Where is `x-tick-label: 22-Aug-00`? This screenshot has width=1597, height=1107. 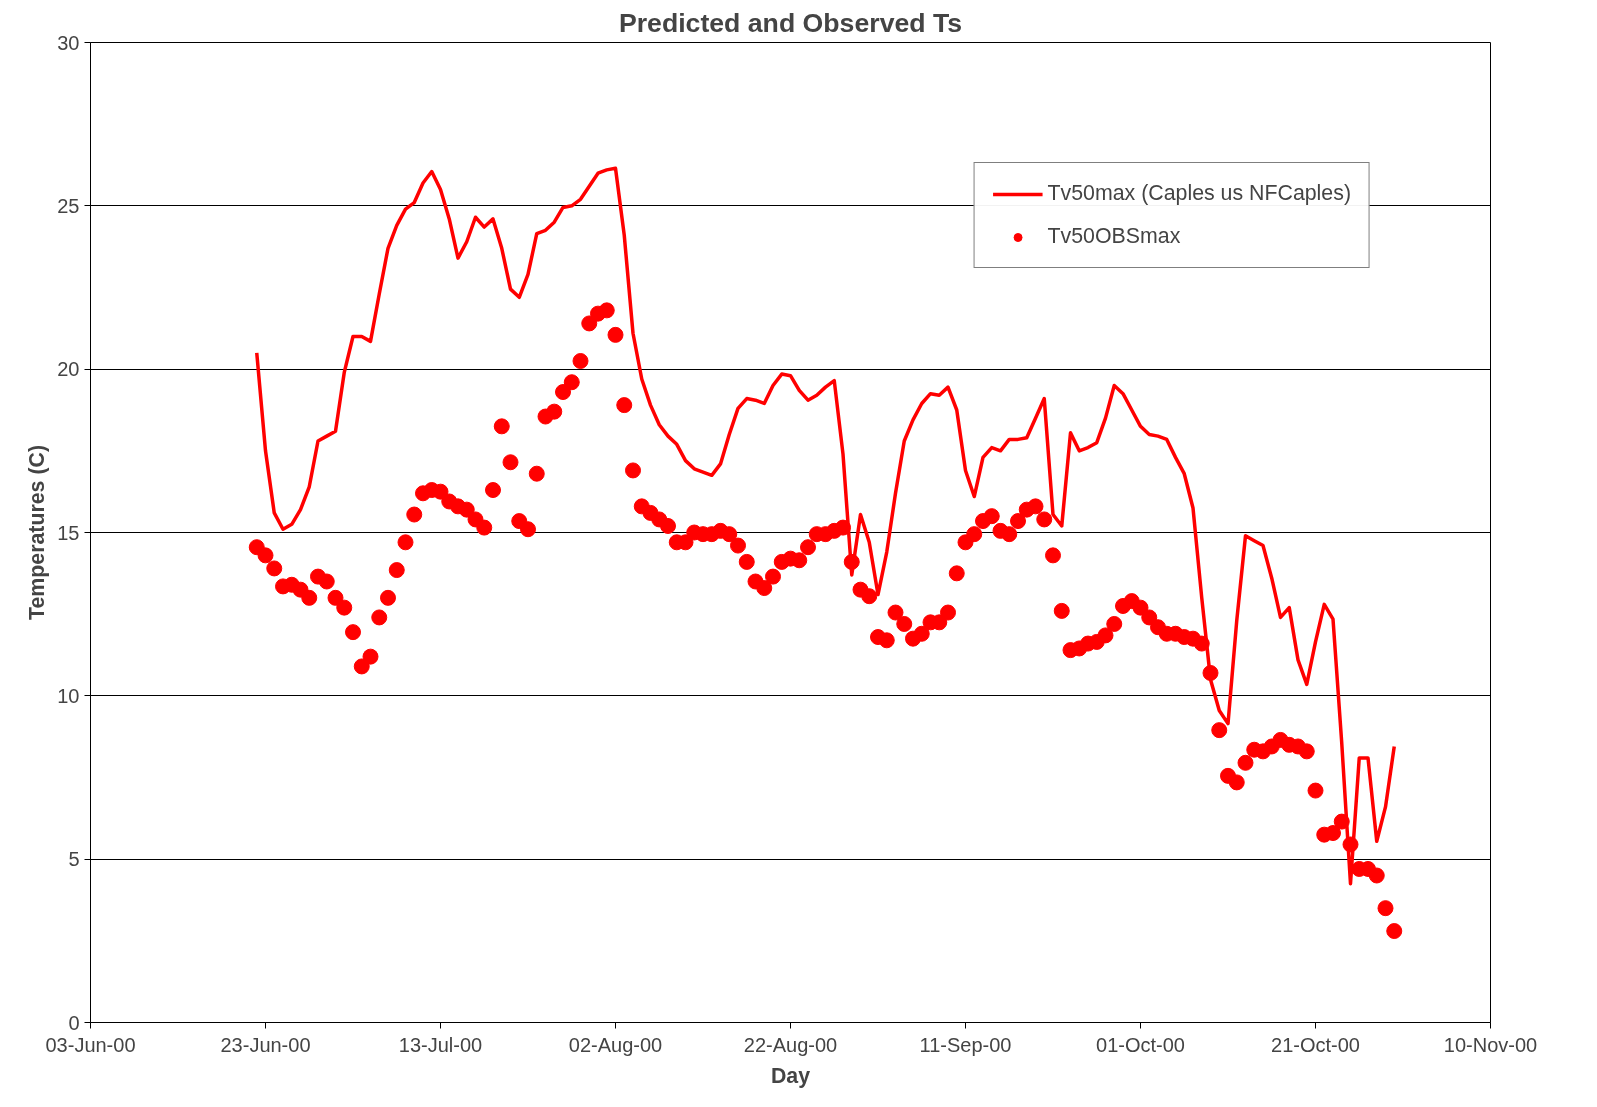 x-tick-label: 22-Aug-00 is located at coordinates (790, 1044).